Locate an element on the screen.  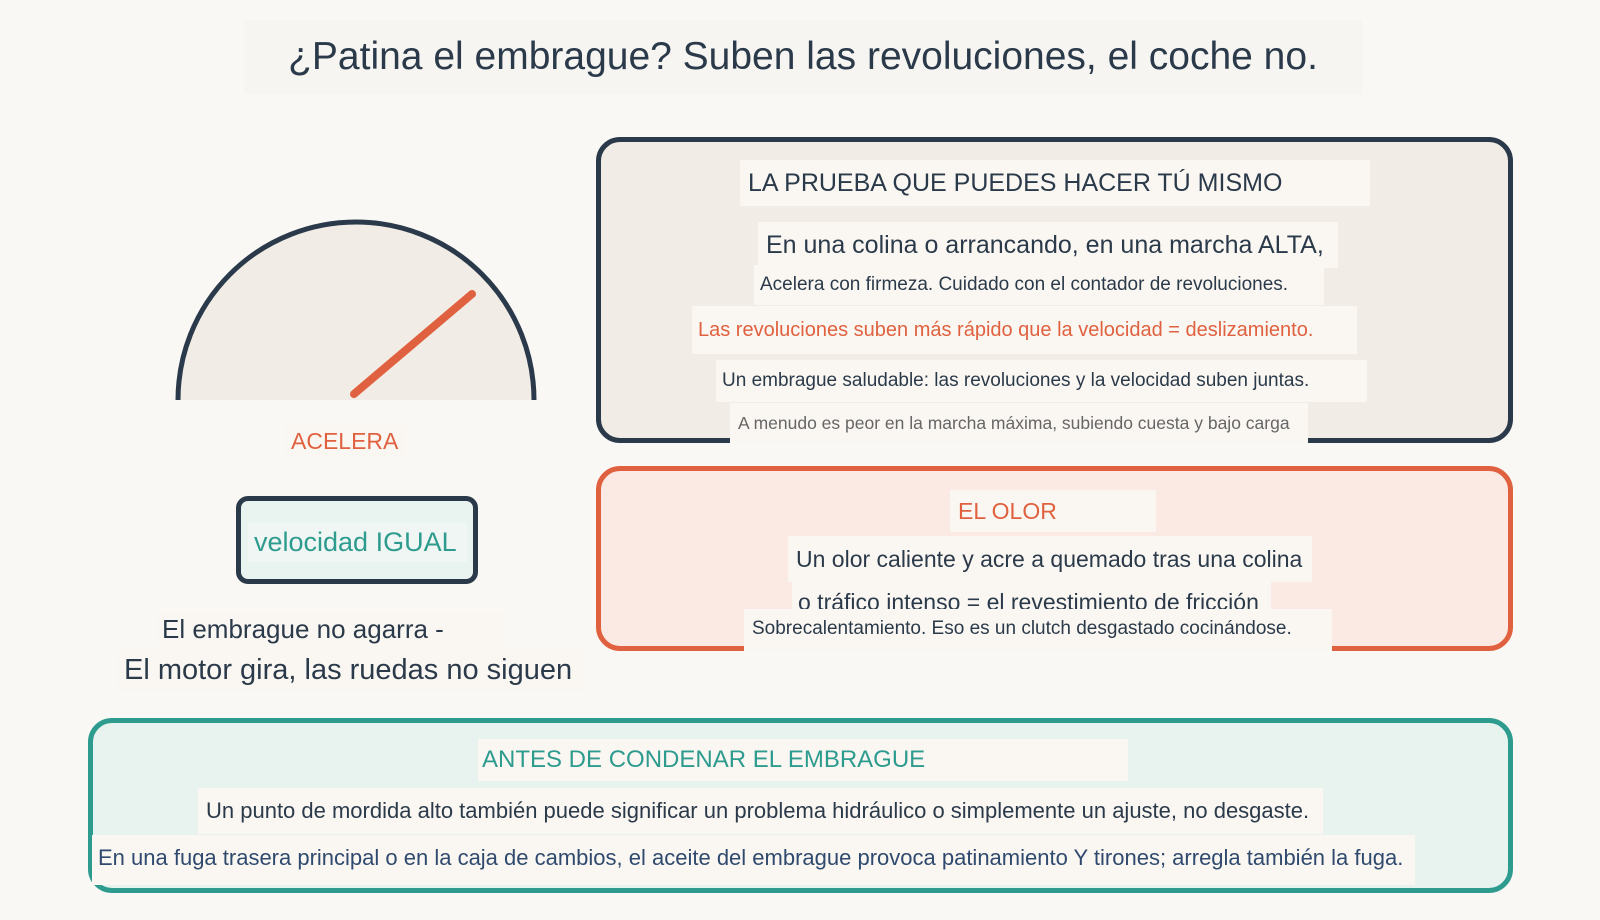
caption-line-2: El motor gira, las ruedas no siguen is located at coordinates (351, 670).